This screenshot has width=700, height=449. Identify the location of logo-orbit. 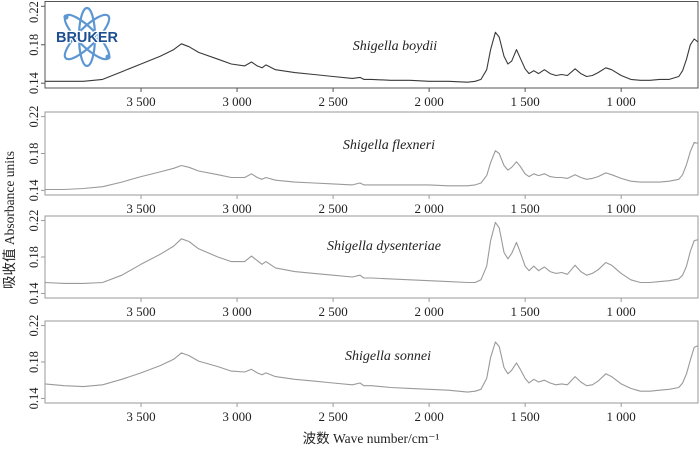
(87, 37).